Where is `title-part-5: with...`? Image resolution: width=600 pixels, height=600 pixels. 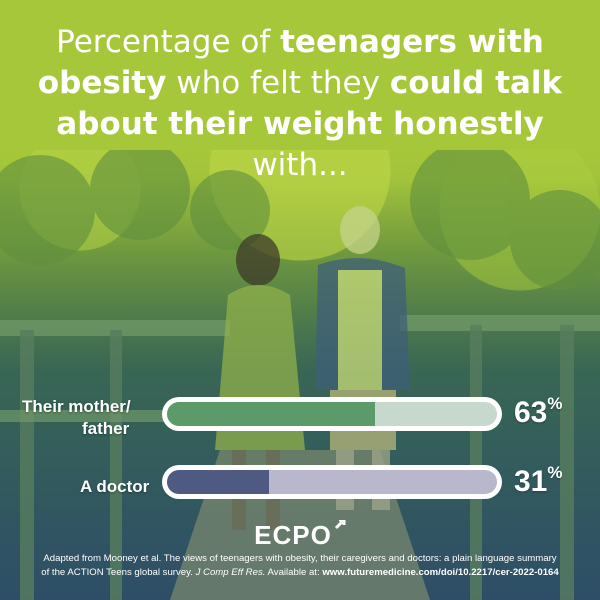 title-part-5: with... is located at coordinates (300, 165).